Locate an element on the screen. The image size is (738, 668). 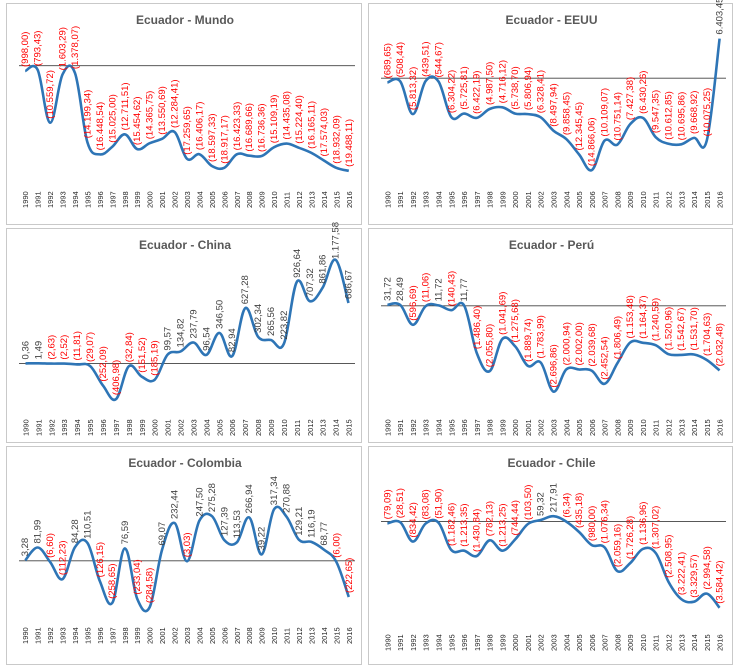
data-label: (51,90) is located at coordinates (439, 504).